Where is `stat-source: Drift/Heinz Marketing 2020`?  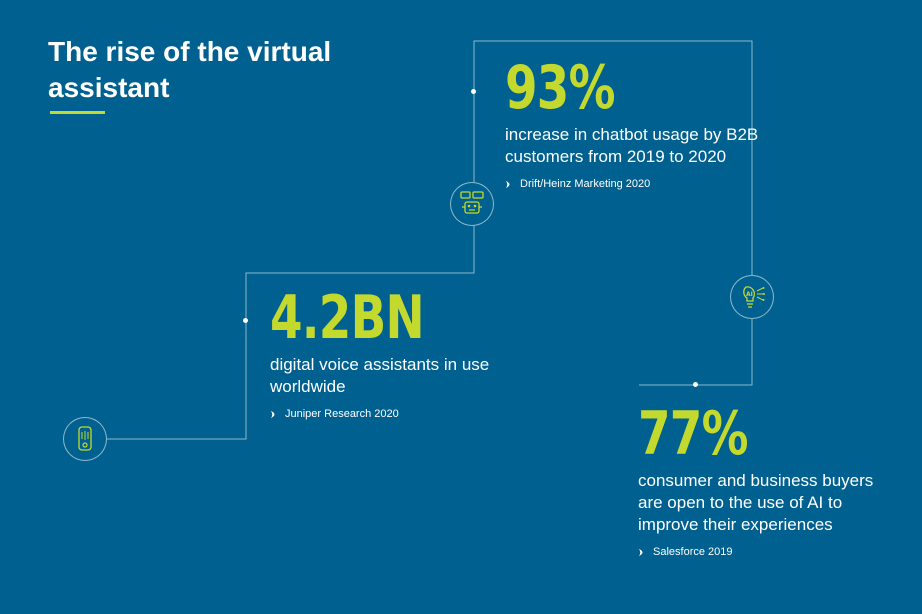 stat-source: Drift/Heinz Marketing 2020 is located at coordinates (635, 184).